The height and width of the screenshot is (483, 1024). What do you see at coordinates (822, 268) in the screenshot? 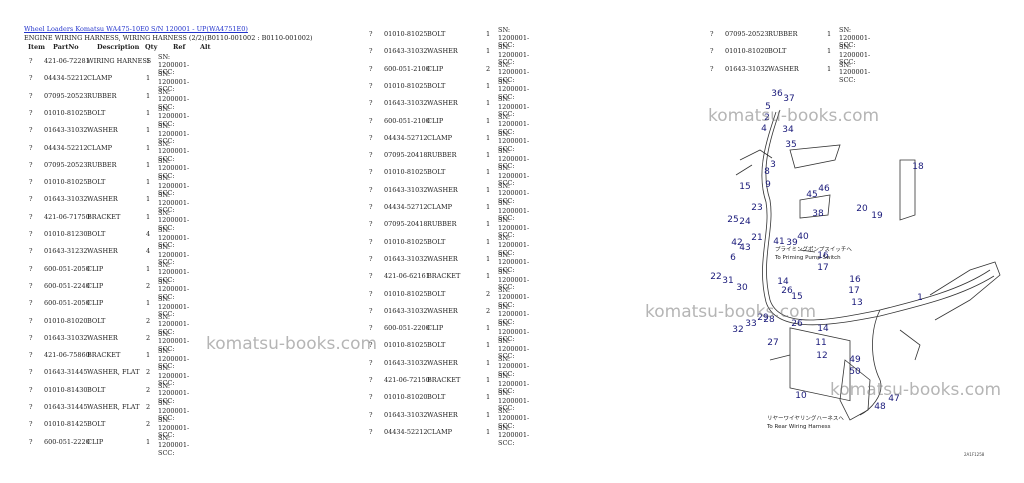
I see `callout: 17` at bounding box center [822, 268].